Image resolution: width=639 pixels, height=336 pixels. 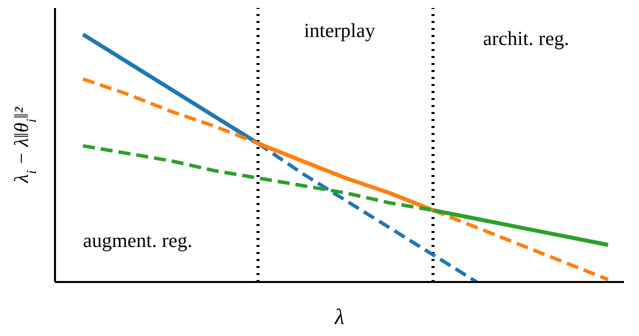 I want to click on annotation: archit. reg., so click(x=526, y=39).